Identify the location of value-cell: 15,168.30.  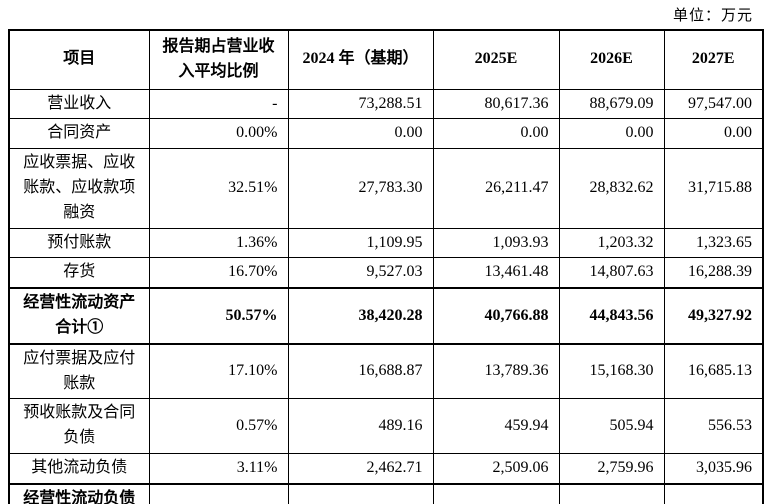
(611, 371).